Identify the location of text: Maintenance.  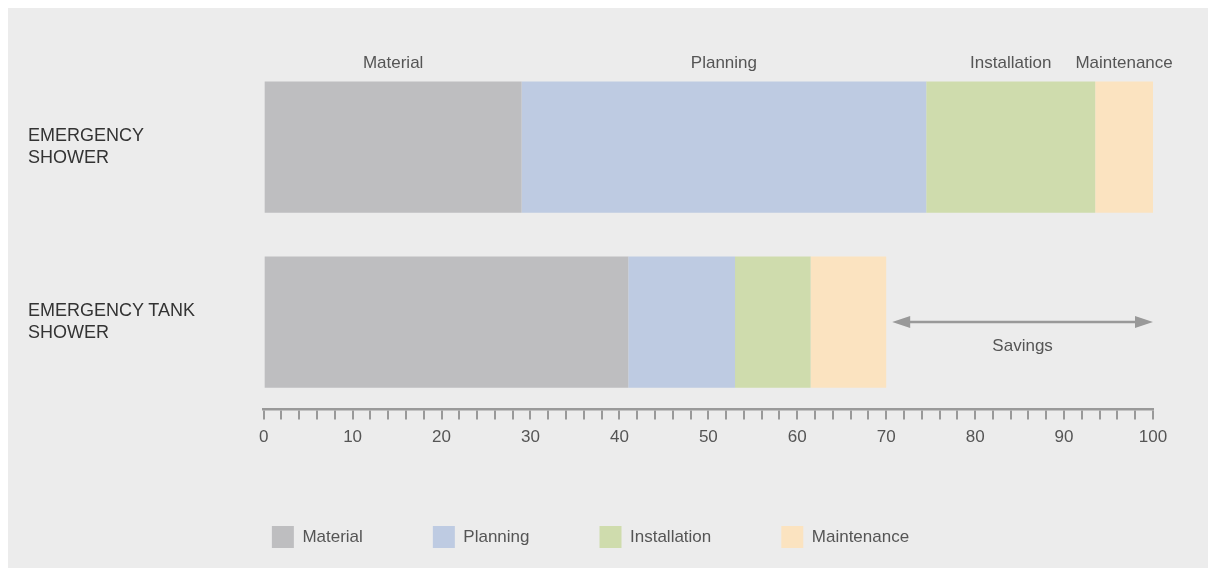
(1124, 62).